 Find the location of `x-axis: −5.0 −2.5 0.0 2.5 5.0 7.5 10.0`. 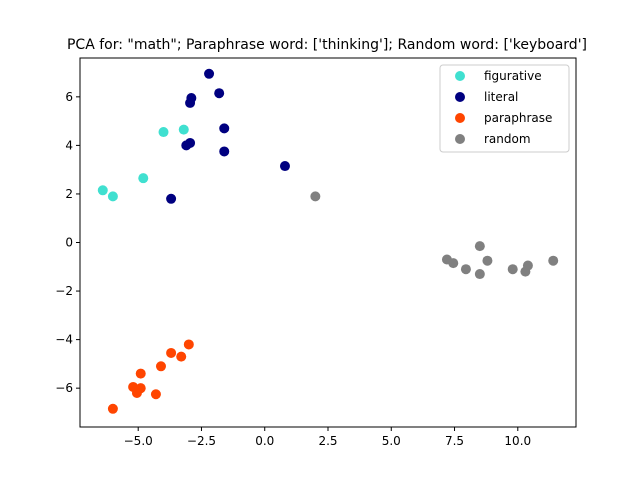

x-axis: −5.0 −2.5 0.0 2.5 5.0 7.5 10.0 is located at coordinates (327, 437).